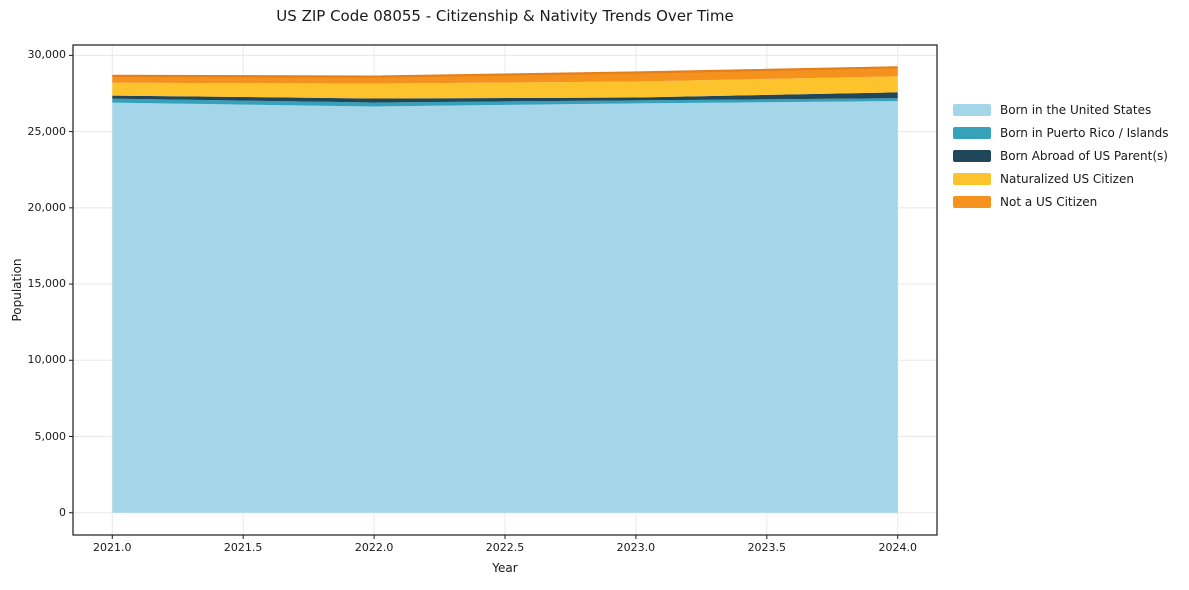 The height and width of the screenshot is (590, 1189). Describe the element at coordinates (47, 360) in the screenshot. I see `y-tick-label: 10,000` at that location.